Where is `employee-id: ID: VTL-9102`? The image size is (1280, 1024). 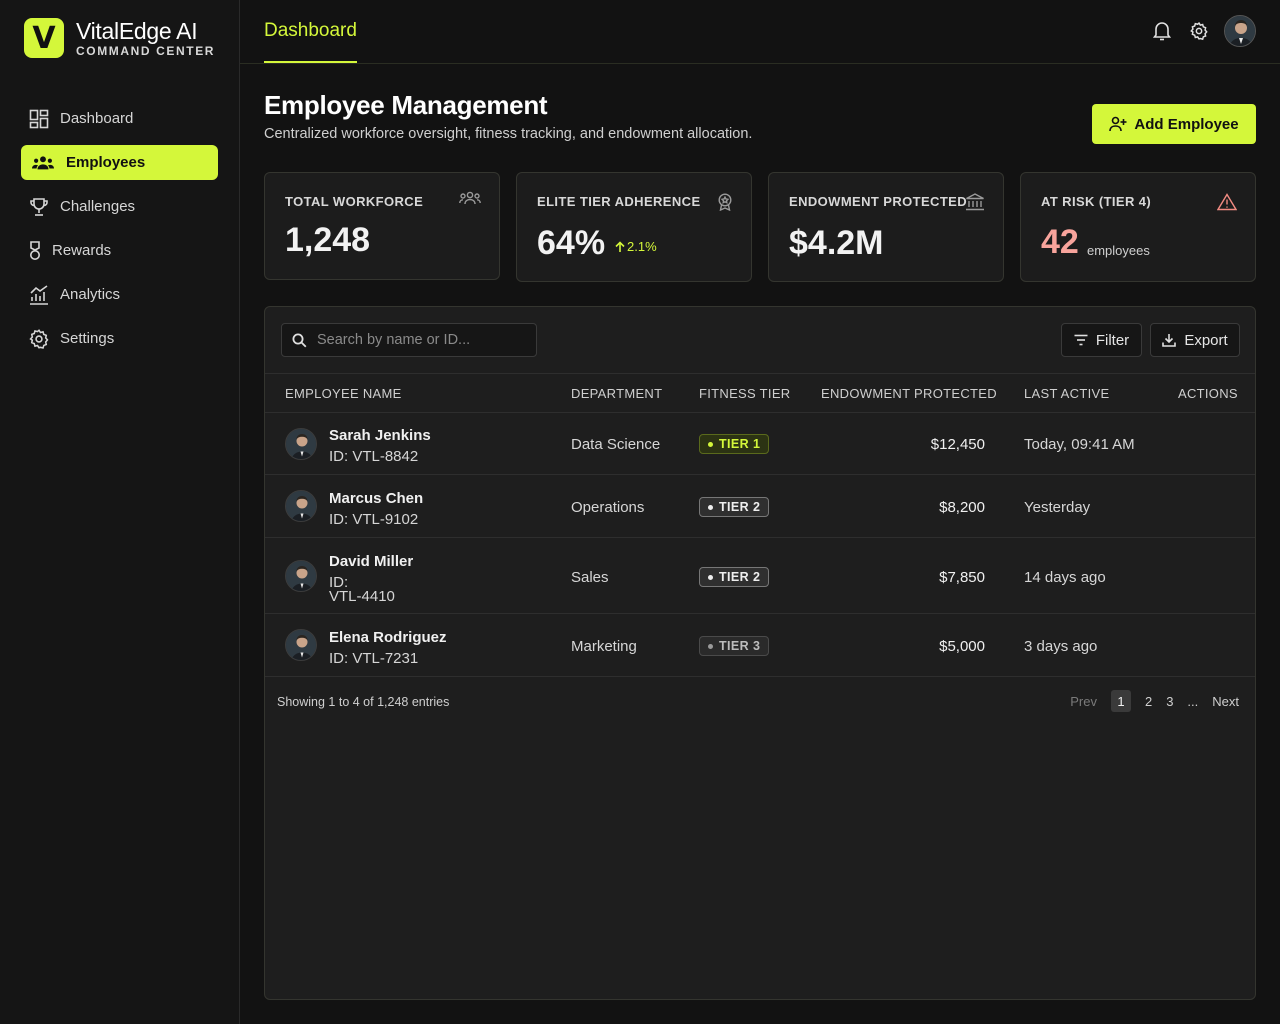
employee-id: ID: VTL-9102 is located at coordinates (374, 519).